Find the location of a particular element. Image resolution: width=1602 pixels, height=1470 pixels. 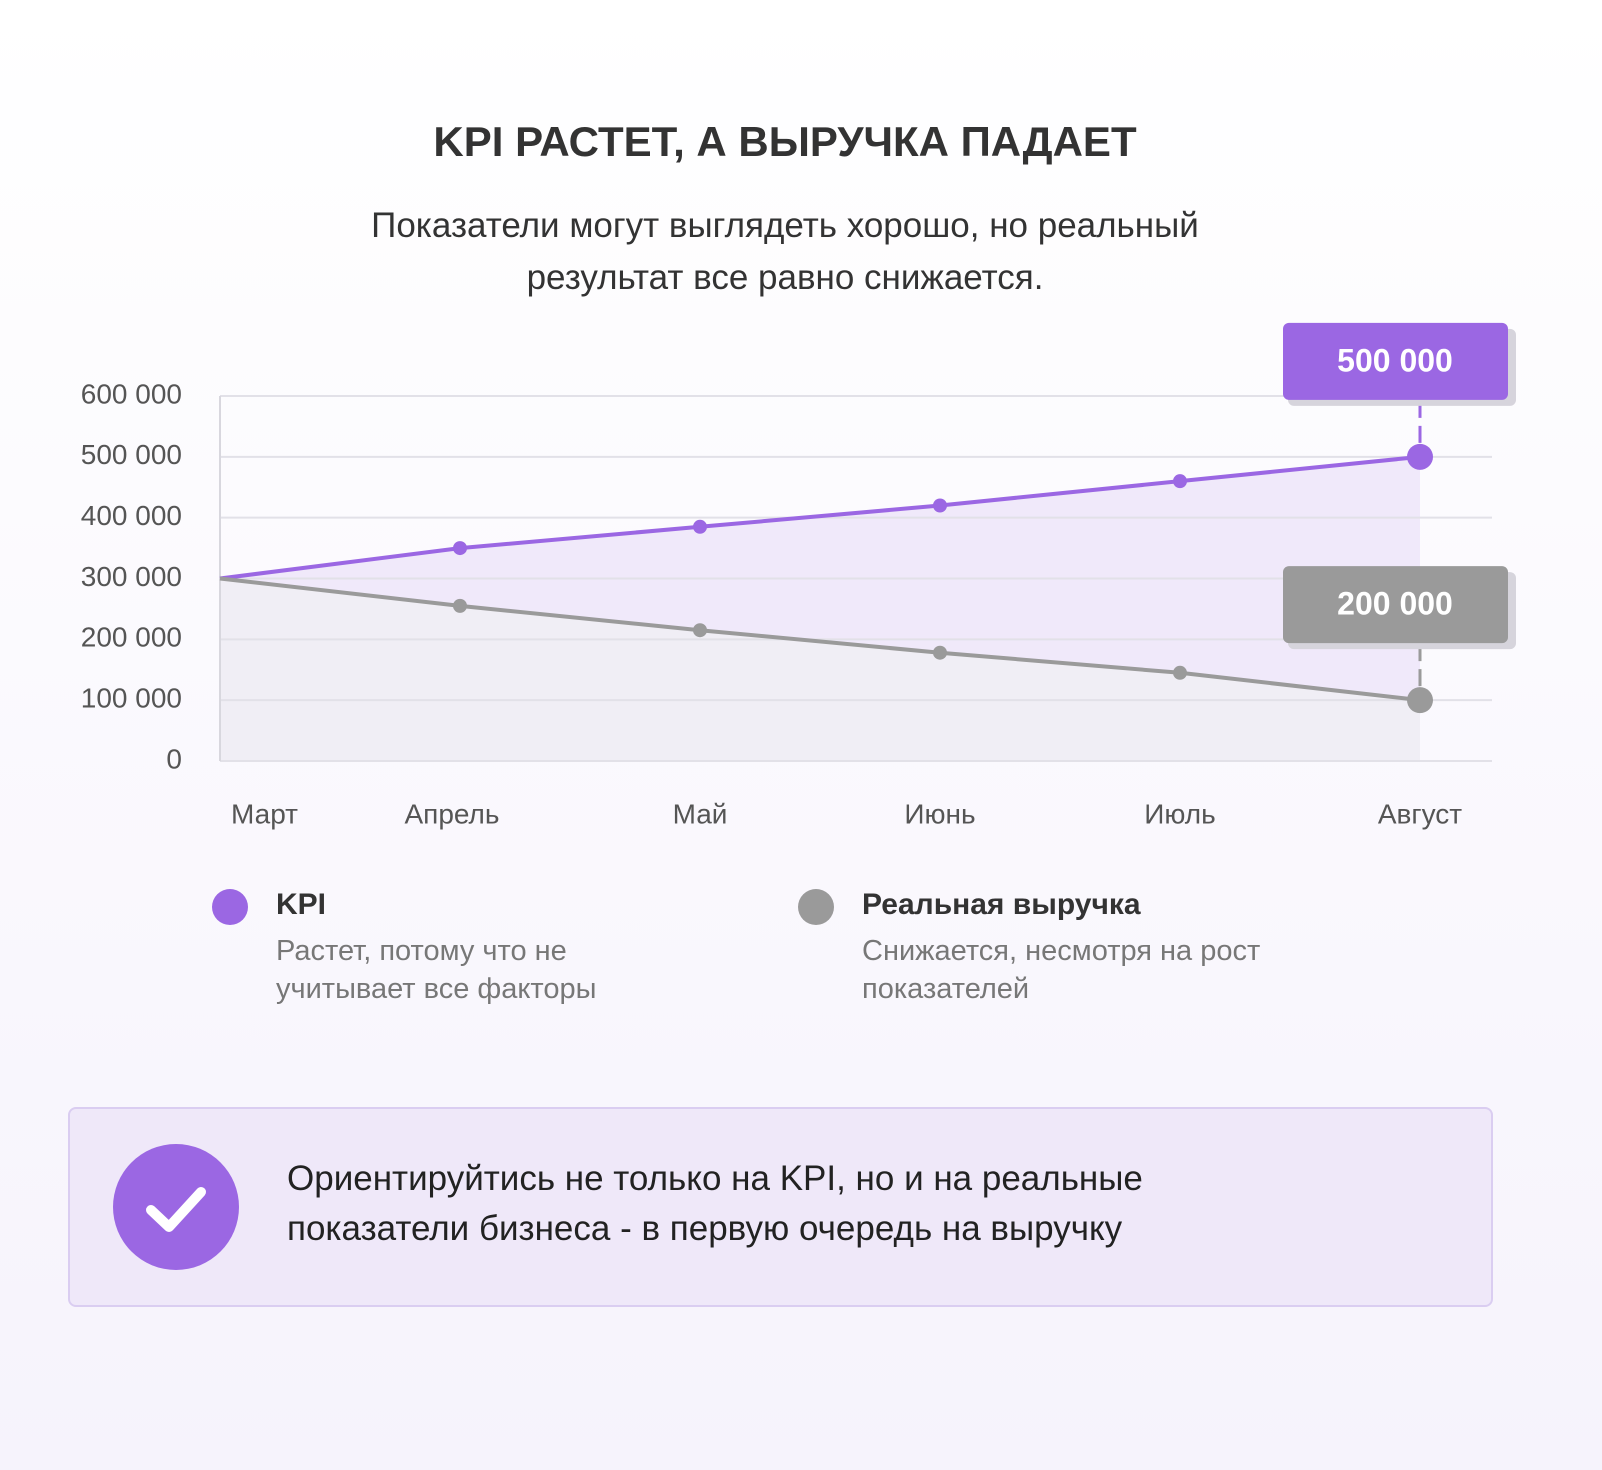

x-tick-label: Май is located at coordinates (700, 813).